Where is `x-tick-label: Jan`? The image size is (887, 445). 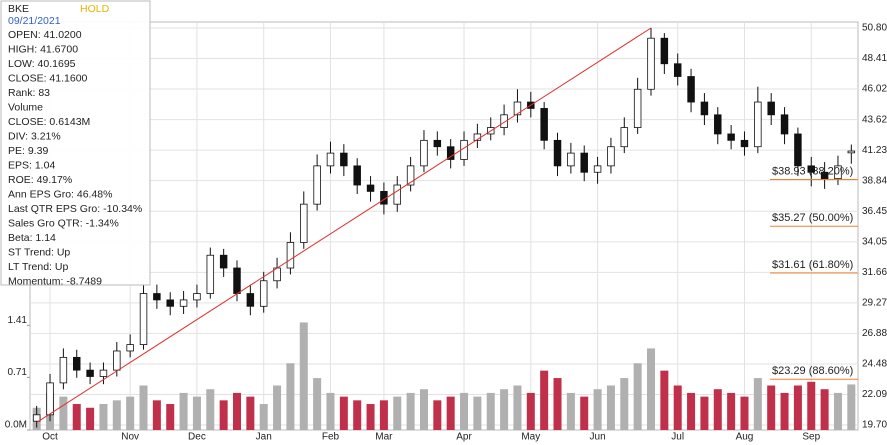
x-tick-label: Jan is located at coordinates (264, 437).